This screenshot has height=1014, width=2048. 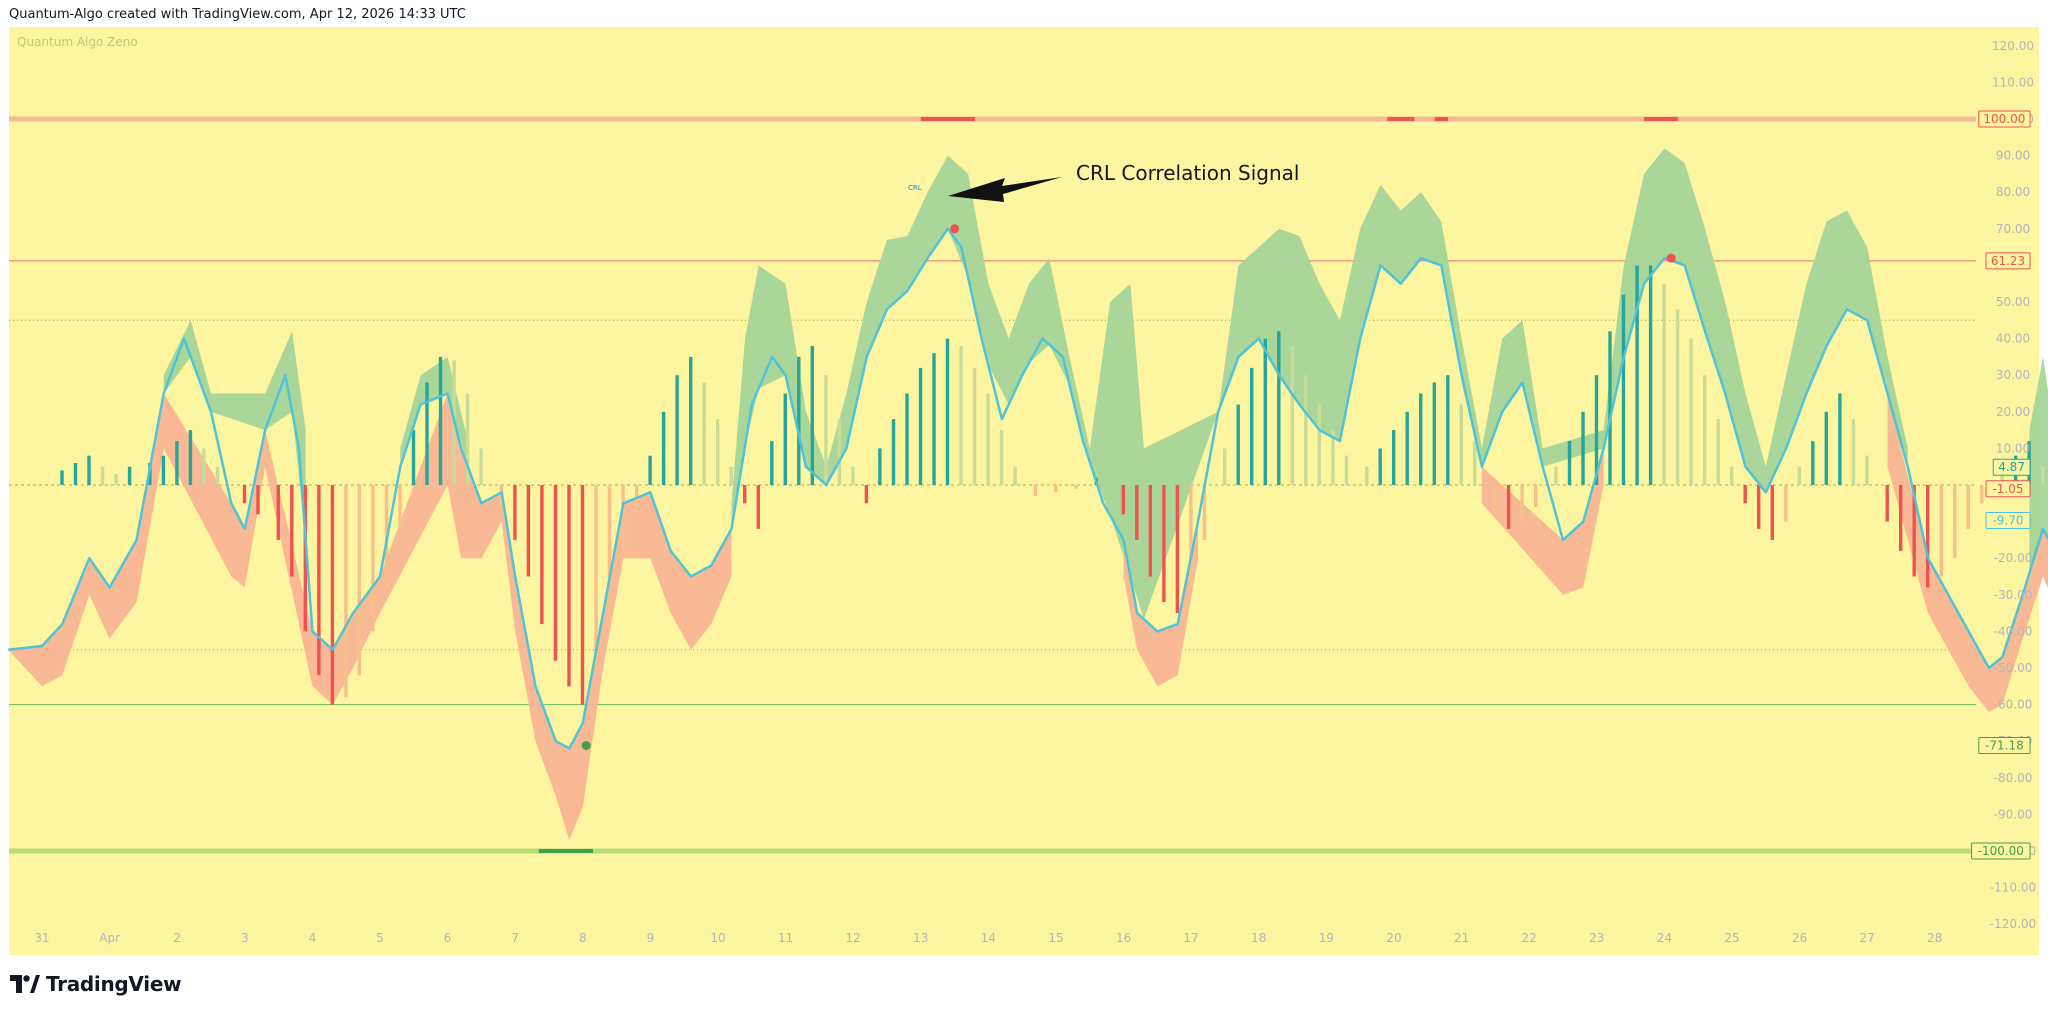 What do you see at coordinates (583, 938) in the screenshot?
I see `x-tick-label: 8` at bounding box center [583, 938].